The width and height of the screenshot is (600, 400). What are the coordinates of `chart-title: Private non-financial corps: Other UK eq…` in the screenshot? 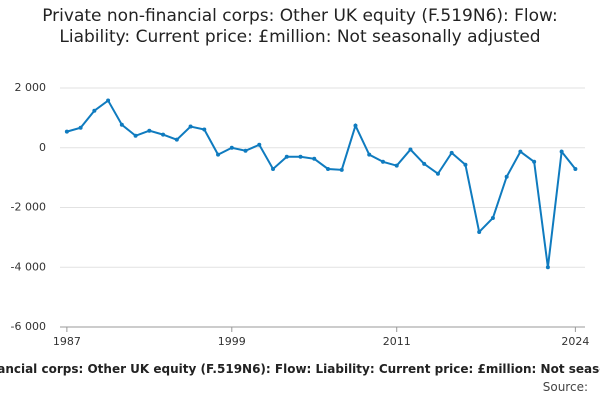 It's located at (300, 26).